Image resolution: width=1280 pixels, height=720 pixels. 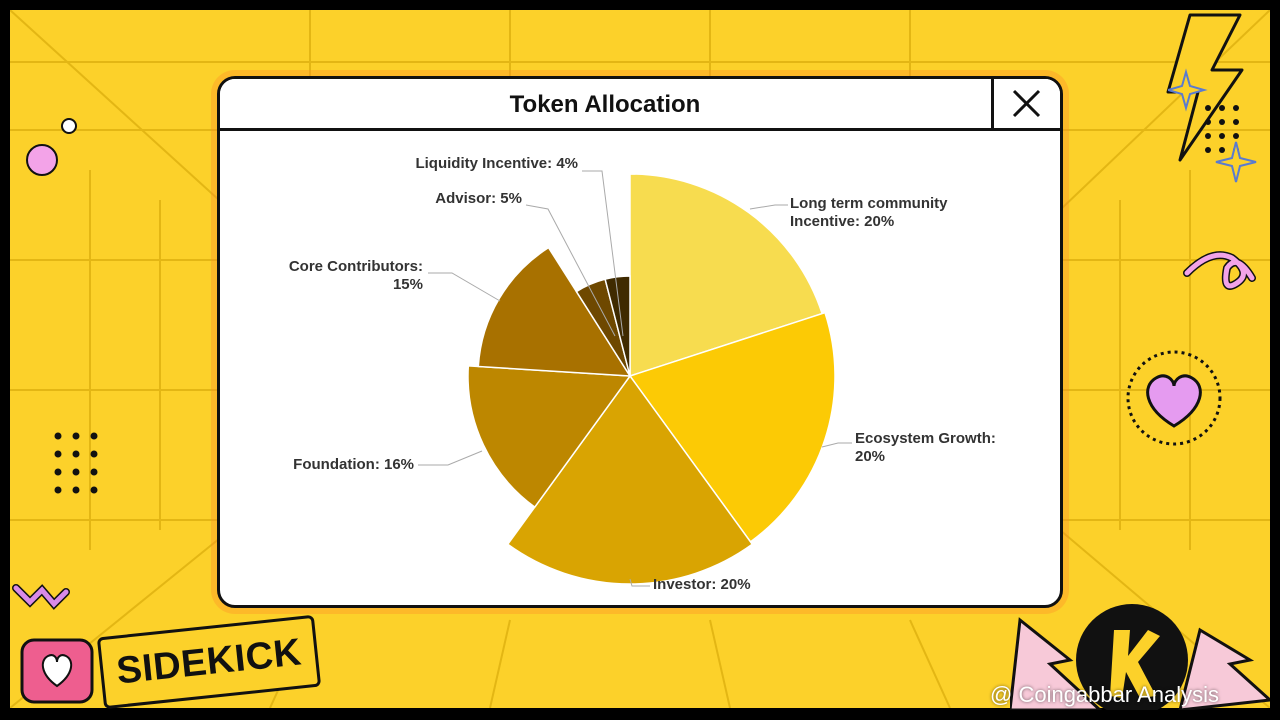 I want to click on decor-dots-left, so click(x=76, y=463).